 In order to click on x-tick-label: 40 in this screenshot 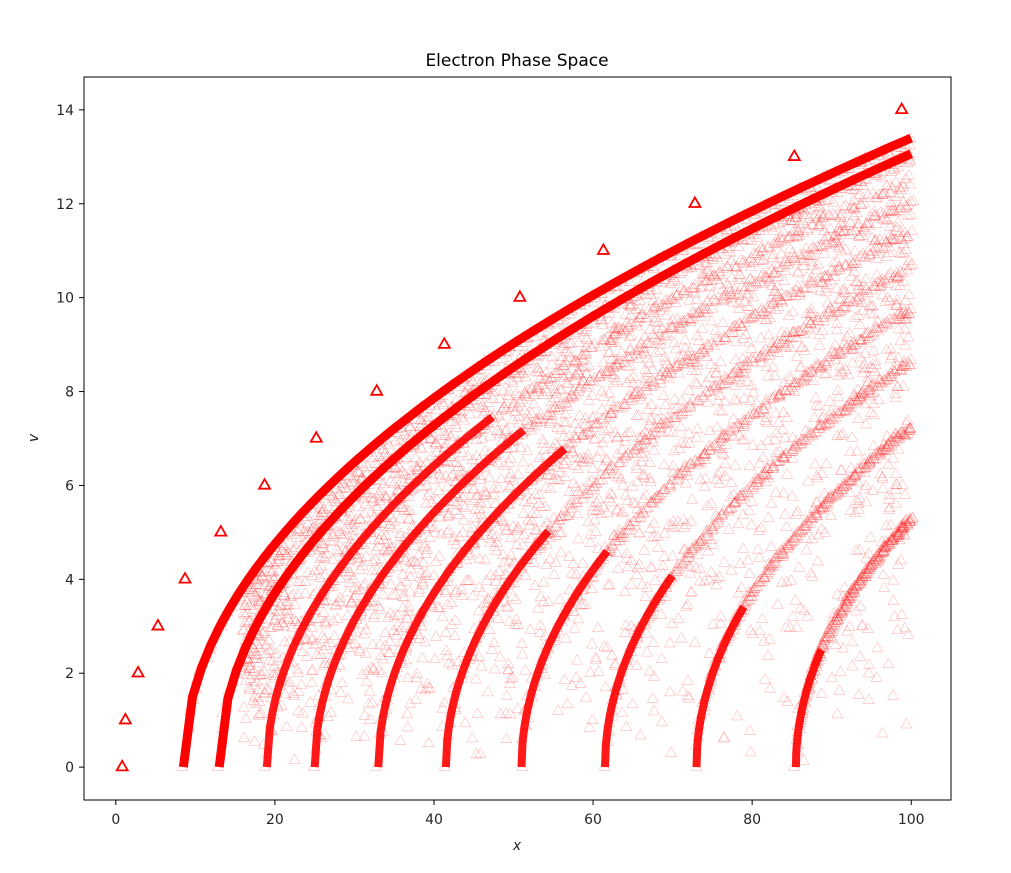, I will do `click(434, 820)`.